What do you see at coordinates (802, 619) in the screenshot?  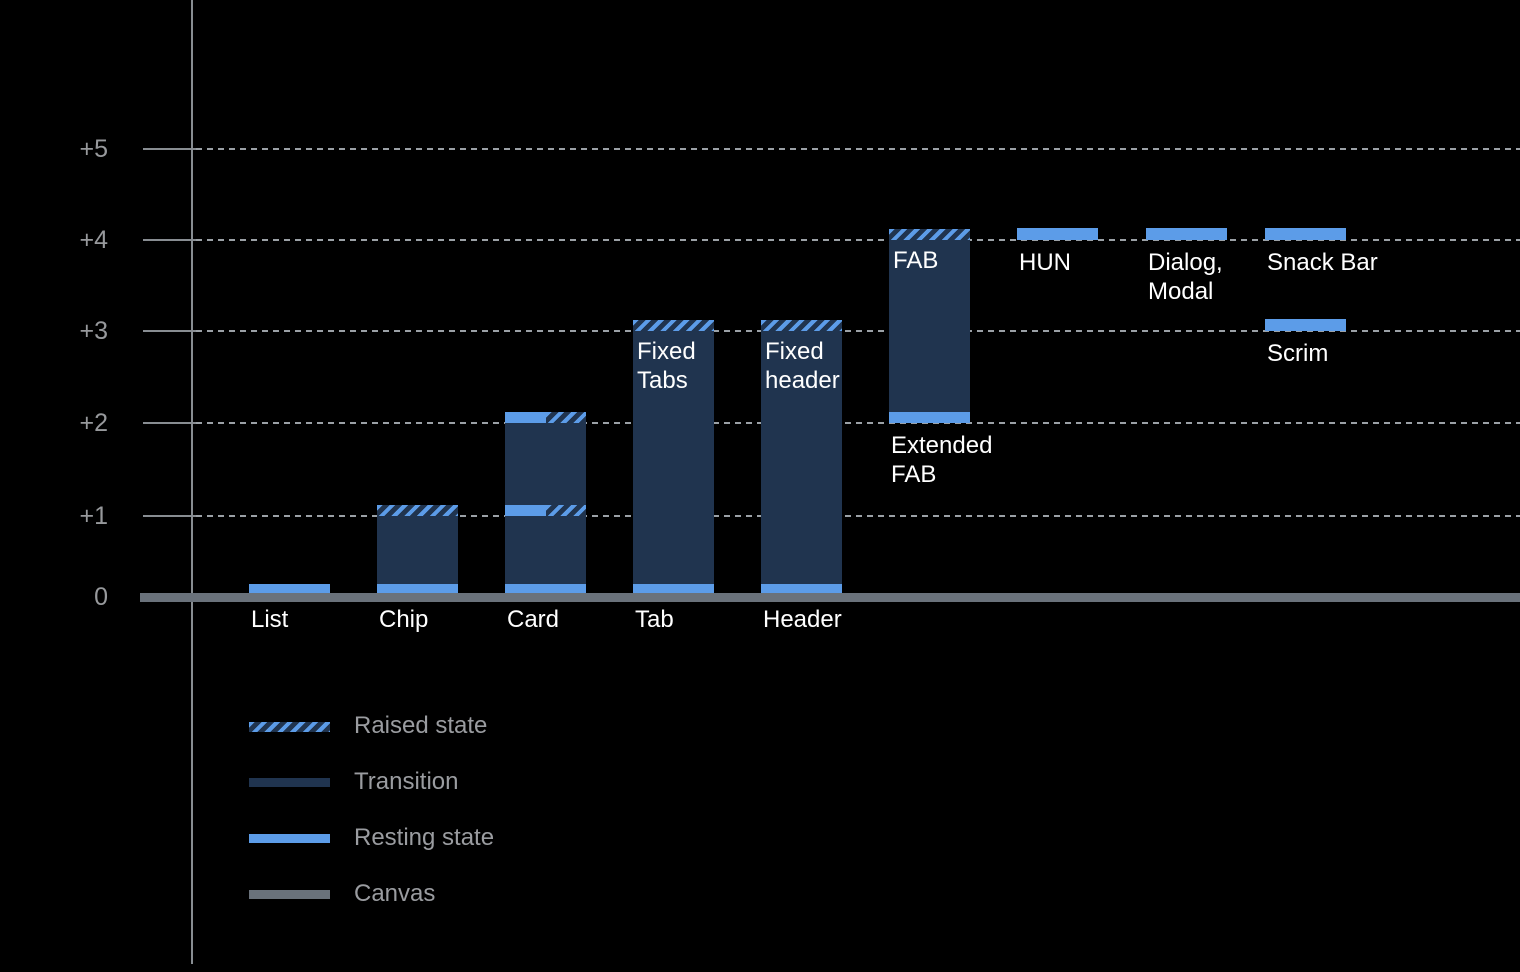 I see `bar-label-header: Header` at bounding box center [802, 619].